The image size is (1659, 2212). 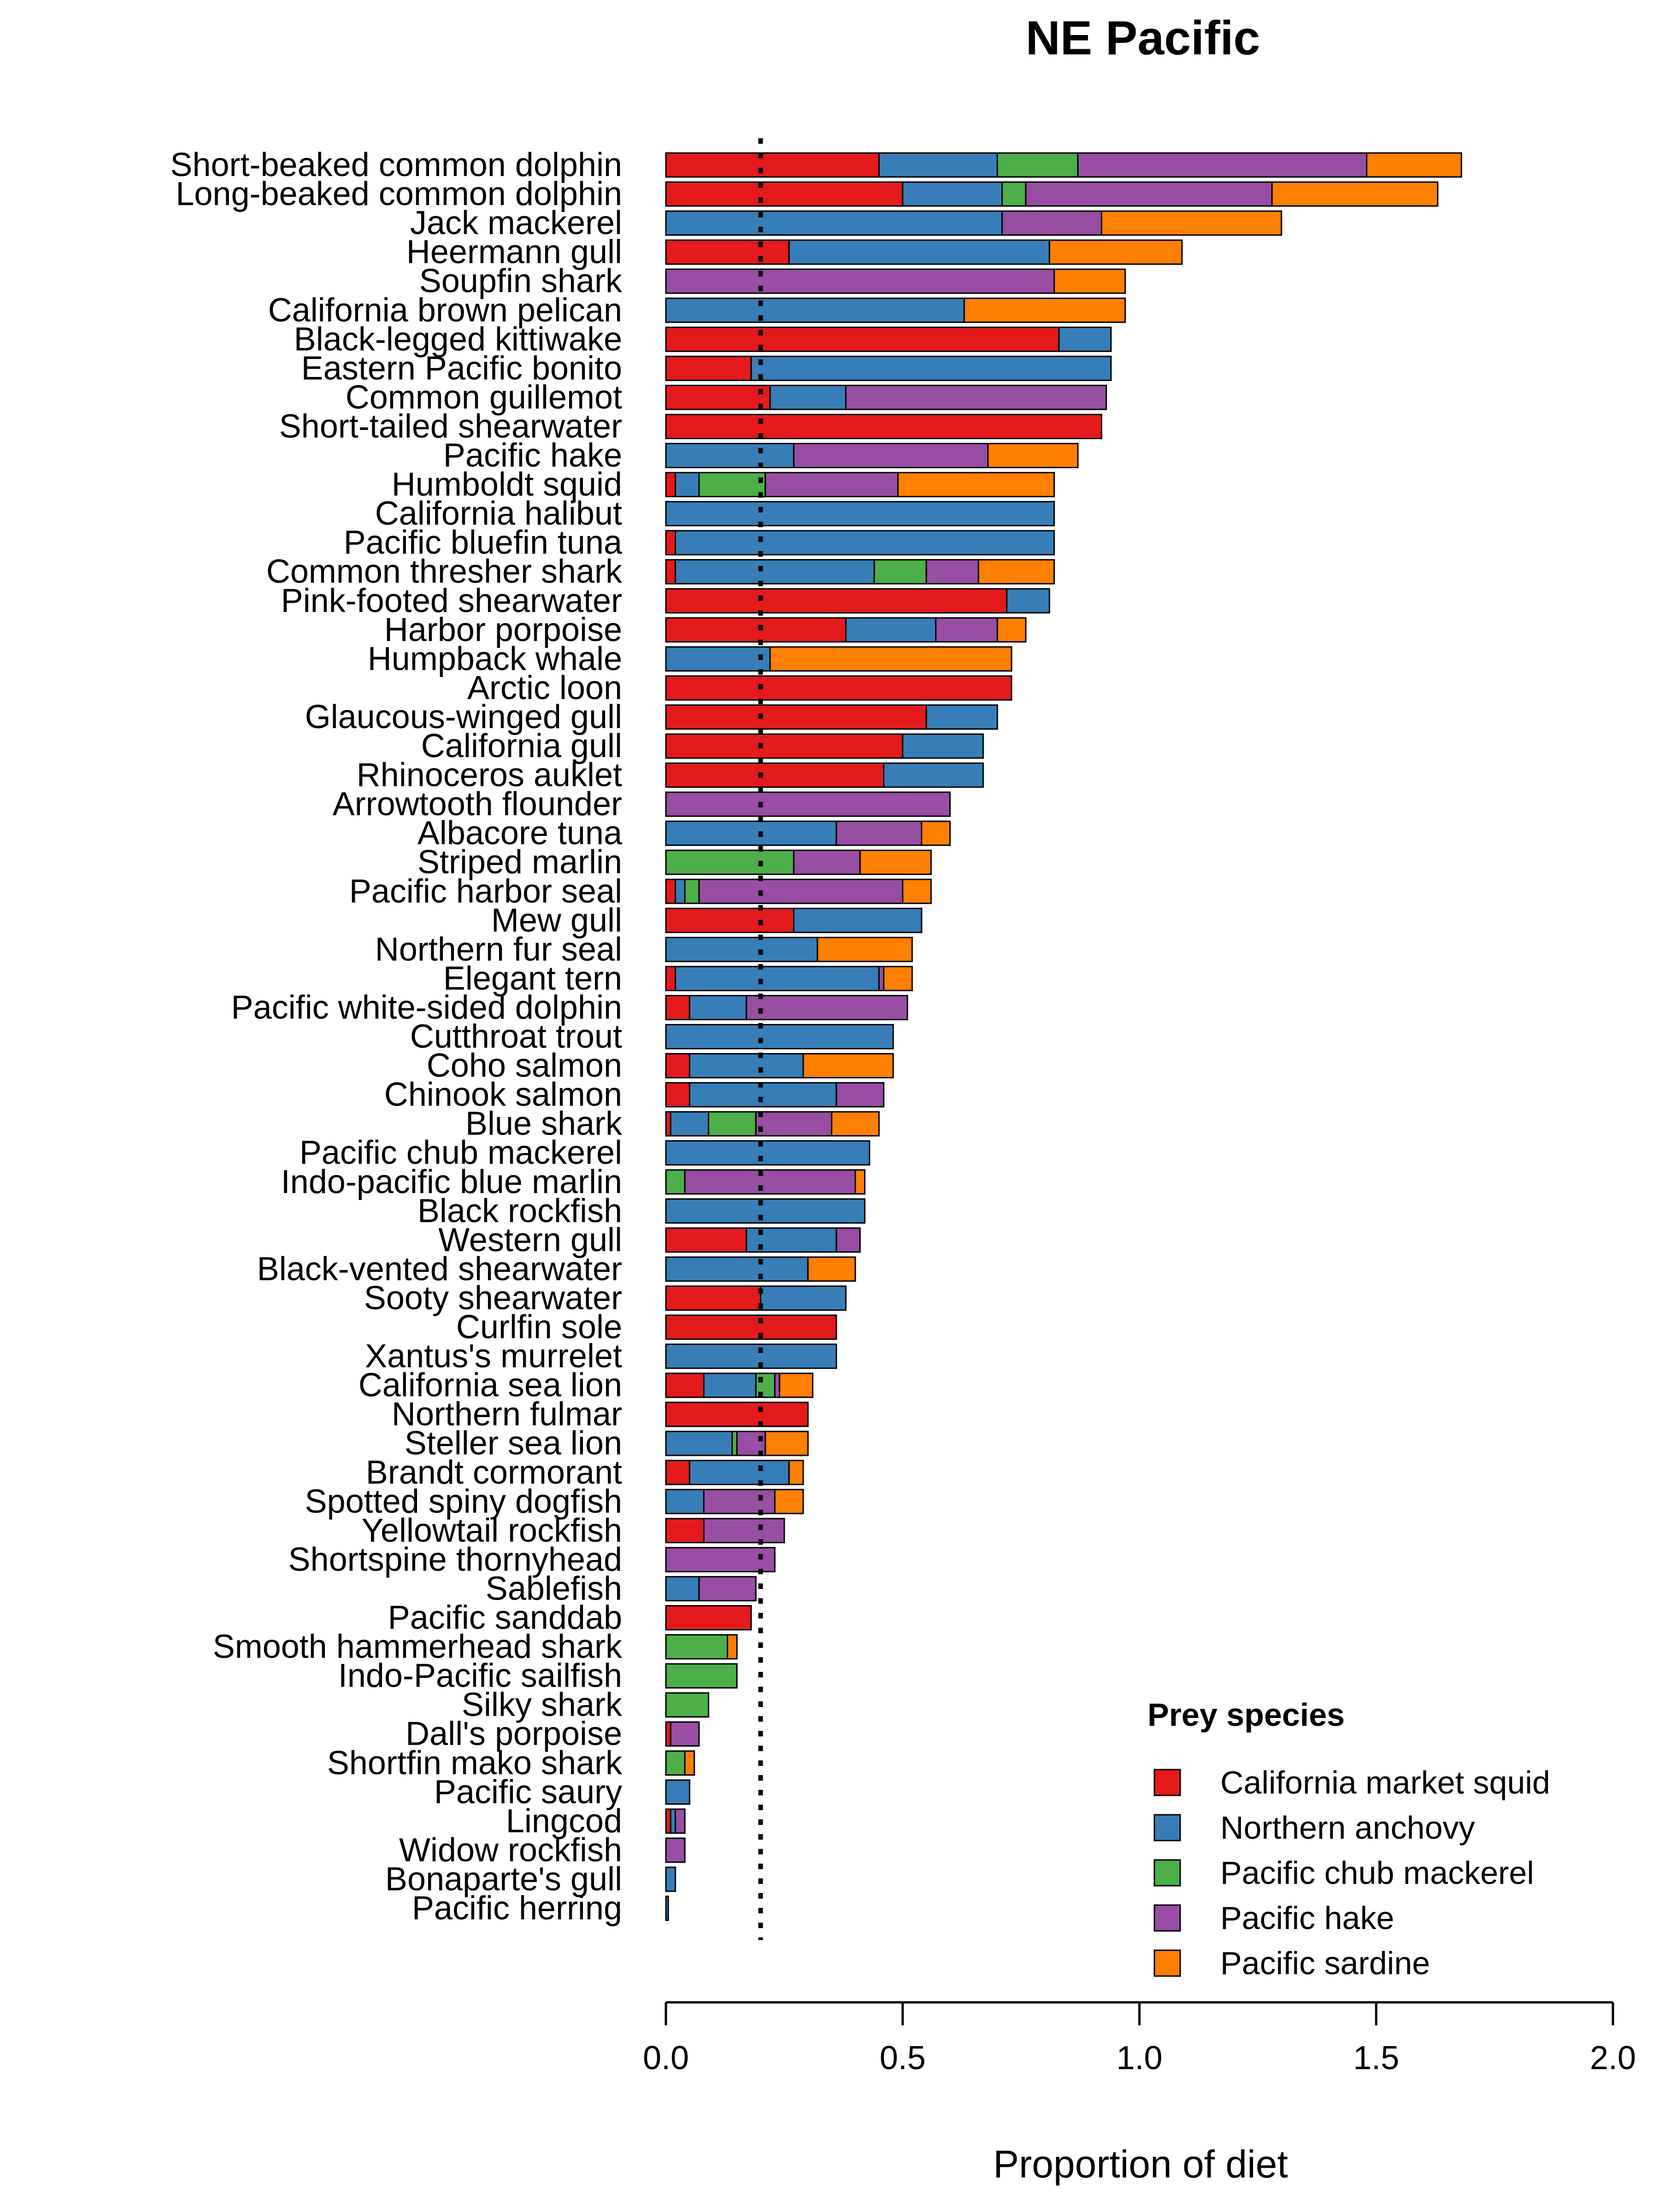 What do you see at coordinates (475, 1763) in the screenshot?
I see `category-label: Shortfin mako shark` at bounding box center [475, 1763].